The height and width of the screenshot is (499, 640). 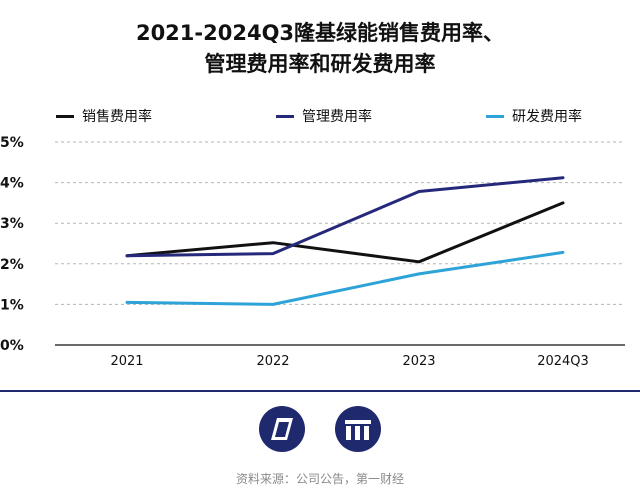 I want to click on legend-item-admin: 管理费用率, so click(x=324, y=116).